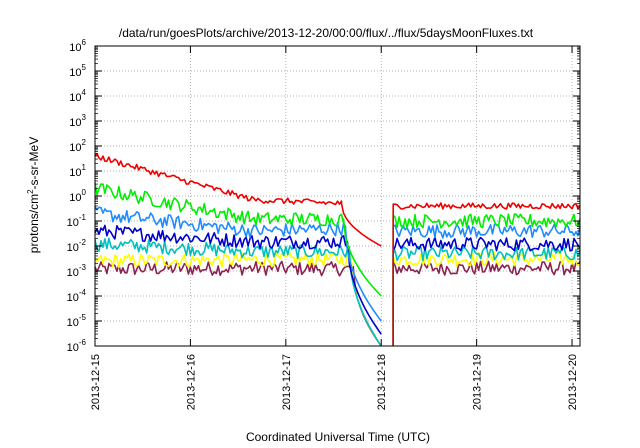  I want to click on y-tick-label: 10⁶, so click(77, 46).